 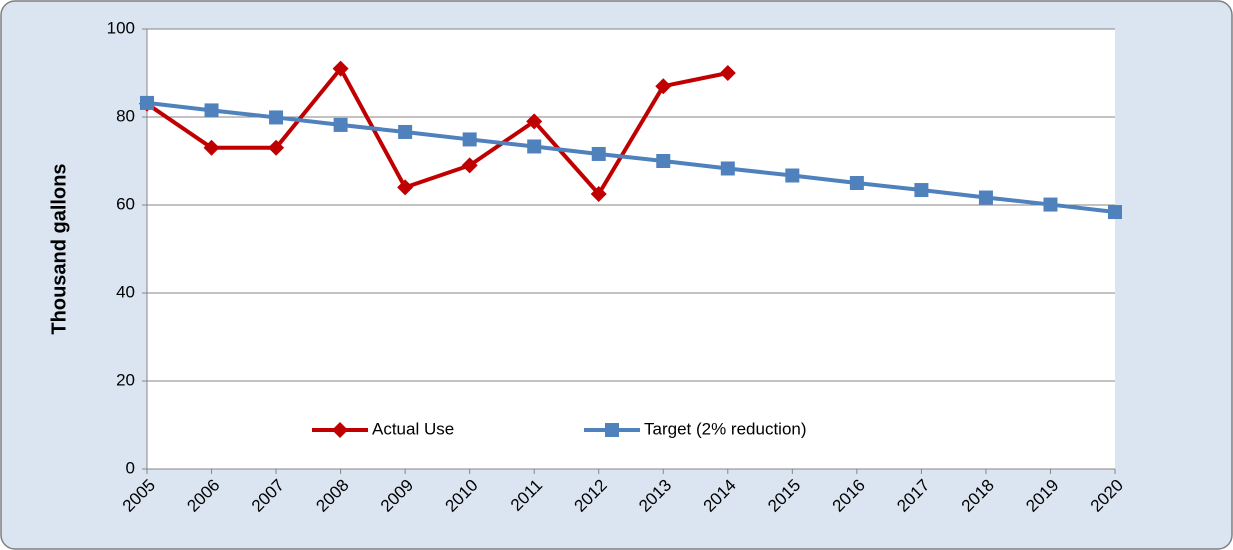 What do you see at coordinates (725, 428) in the screenshot?
I see `legend-label: Target (2% reduction)` at bounding box center [725, 428].